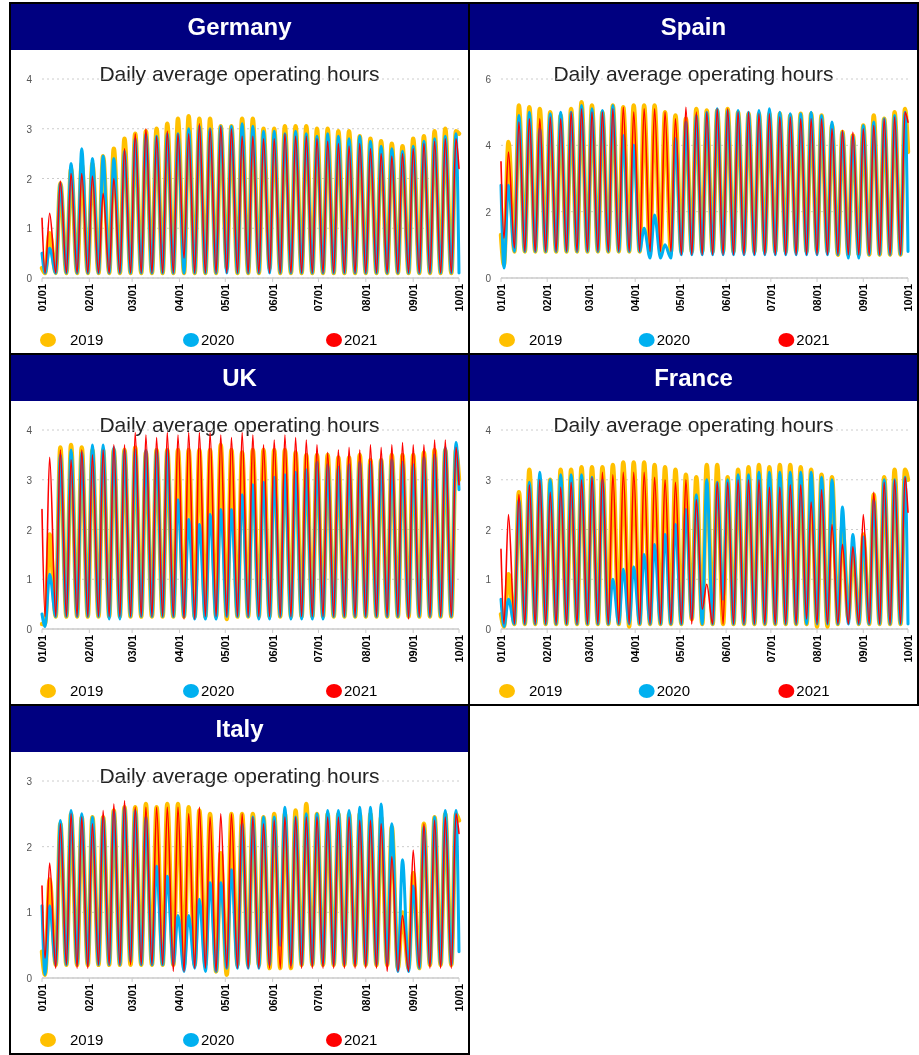  Describe the element at coordinates (693, 26) in the screenshot. I see `chart-title: Spain` at that location.